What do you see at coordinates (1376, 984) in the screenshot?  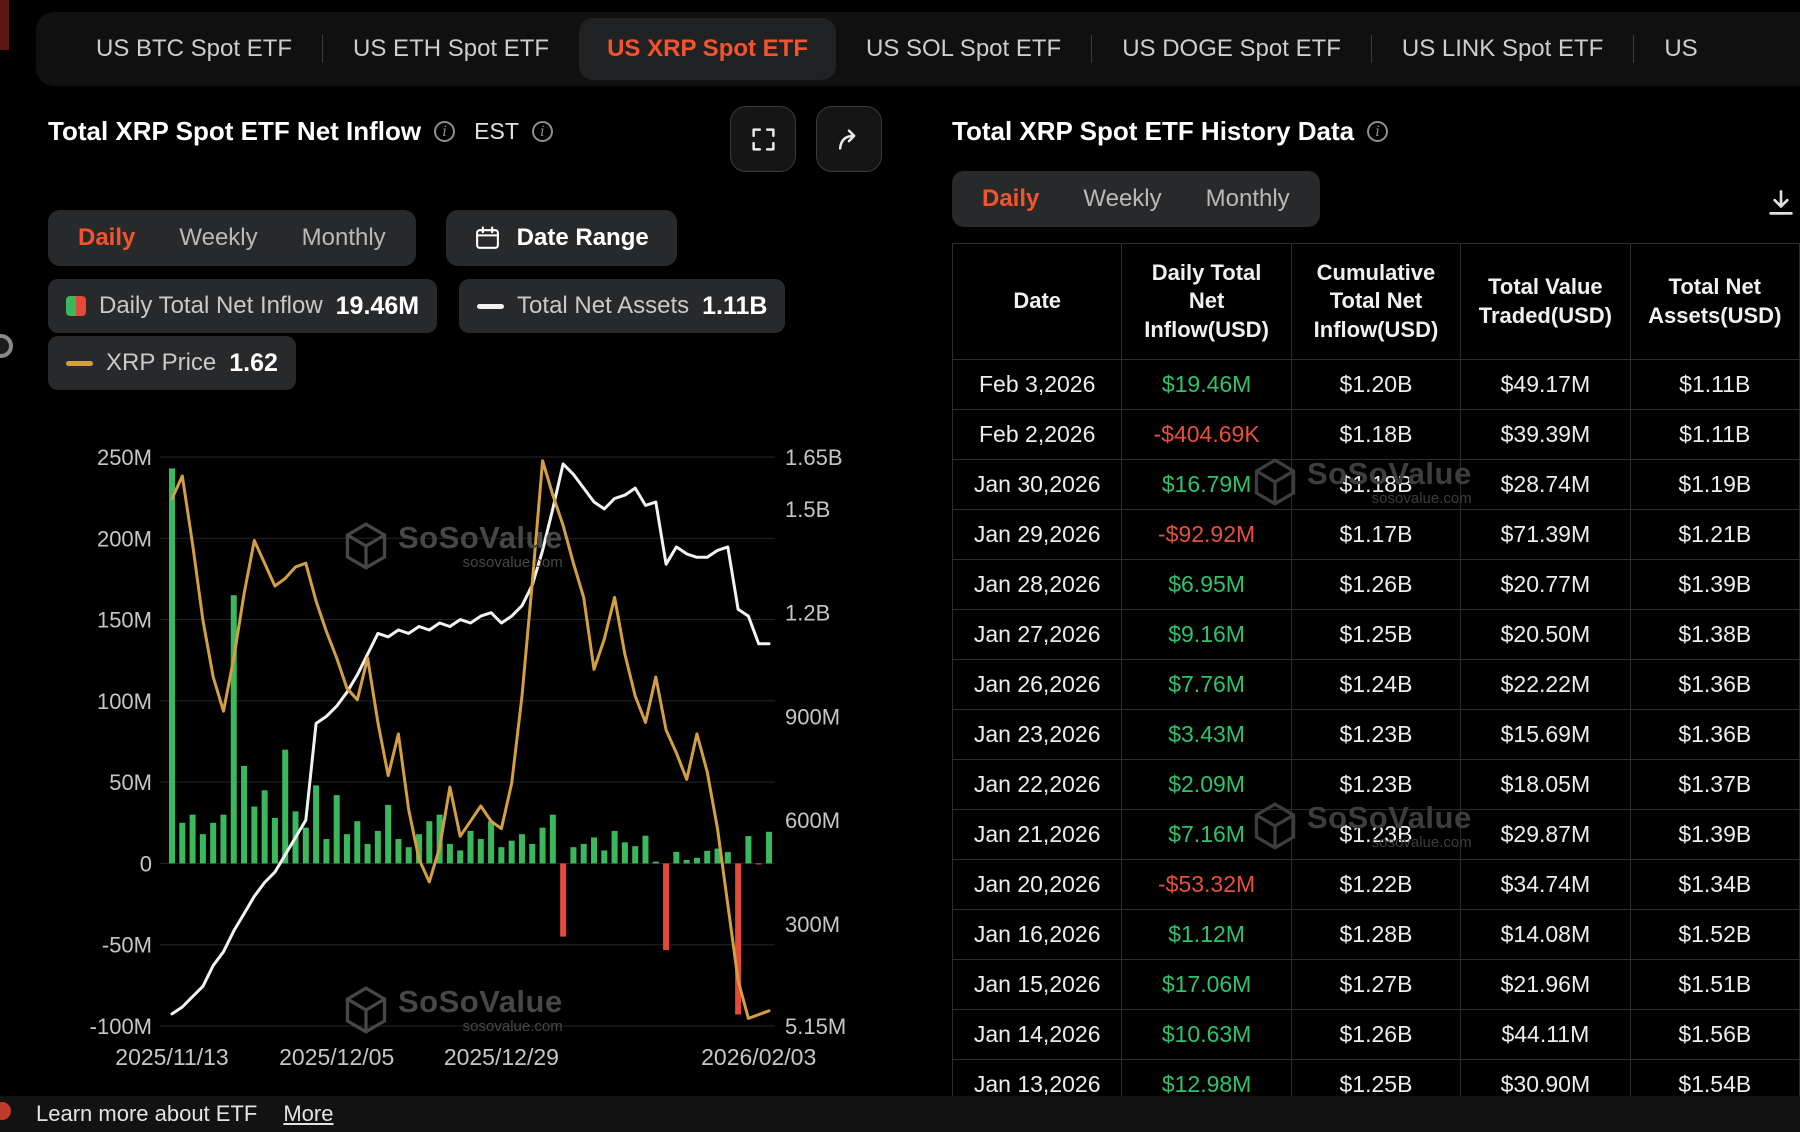 I see `table-row: Jan 15,2026 $17.06M $1.27B $21.96M $1.51B` at bounding box center [1376, 984].